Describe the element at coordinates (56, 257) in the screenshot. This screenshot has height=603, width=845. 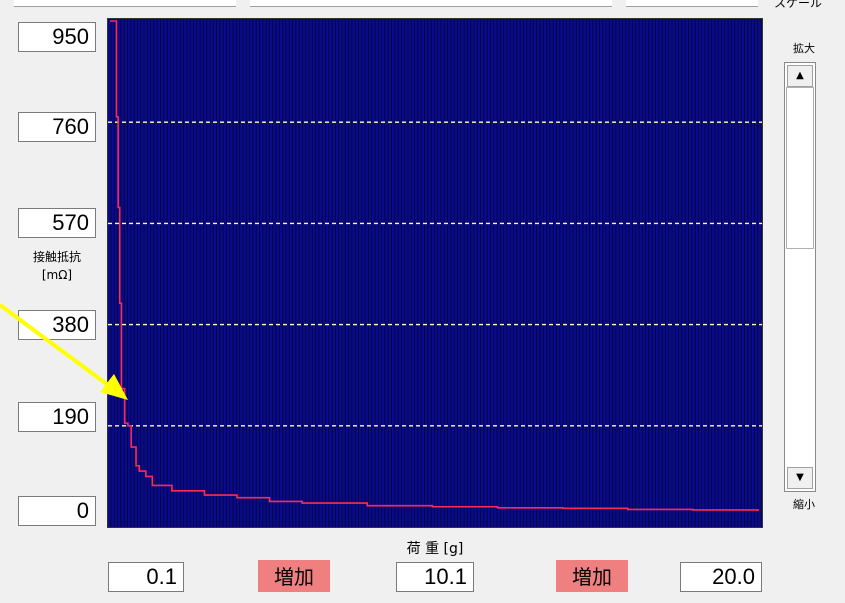
I see `y-axis-label-line1: 接触抵抗` at that location.